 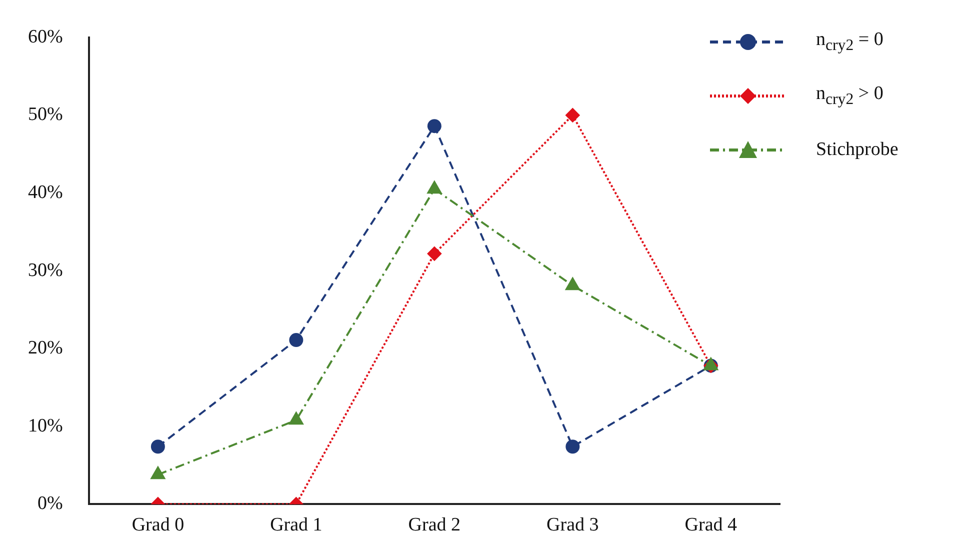 I want to click on legend-label: Stichprobe, so click(x=857, y=150).